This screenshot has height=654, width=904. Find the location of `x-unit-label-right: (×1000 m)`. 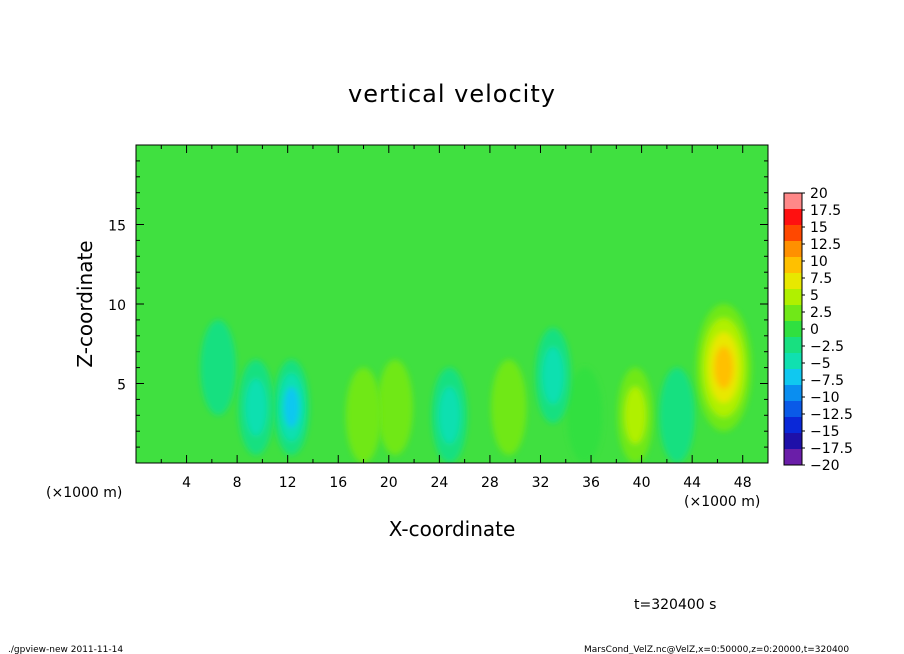

x-unit-label-right: (×1000 m) is located at coordinates (722, 502).